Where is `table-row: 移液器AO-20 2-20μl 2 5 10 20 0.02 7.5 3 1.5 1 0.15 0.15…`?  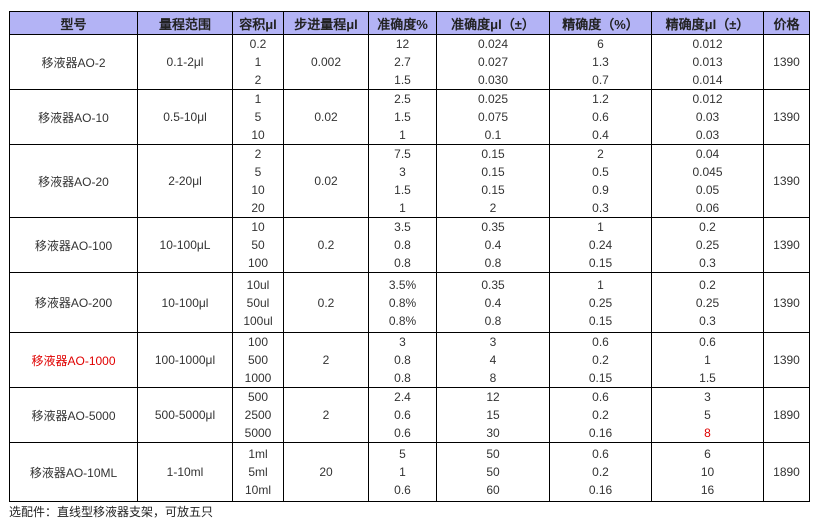 table-row: 移液器AO-20 2-20μl 2 5 10 20 0.02 7.5 3 1.5 1 0.15 0.15… is located at coordinates (409, 181).